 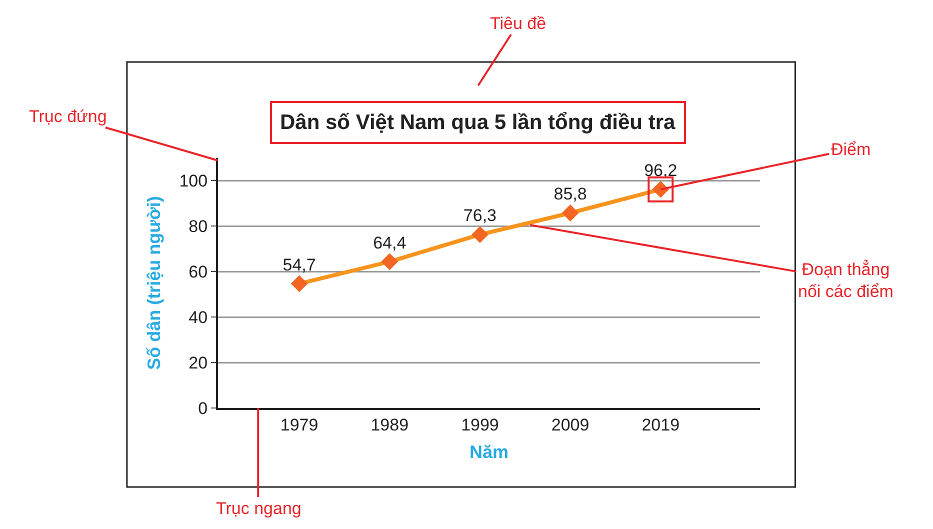 I want to click on text: Trục ngang, so click(x=259, y=508).